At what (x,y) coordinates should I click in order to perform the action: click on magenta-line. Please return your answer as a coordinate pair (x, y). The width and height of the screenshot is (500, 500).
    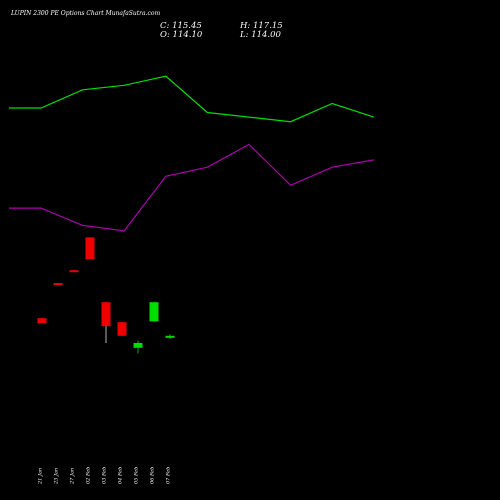
    Looking at the image, I should click on (191, 187).